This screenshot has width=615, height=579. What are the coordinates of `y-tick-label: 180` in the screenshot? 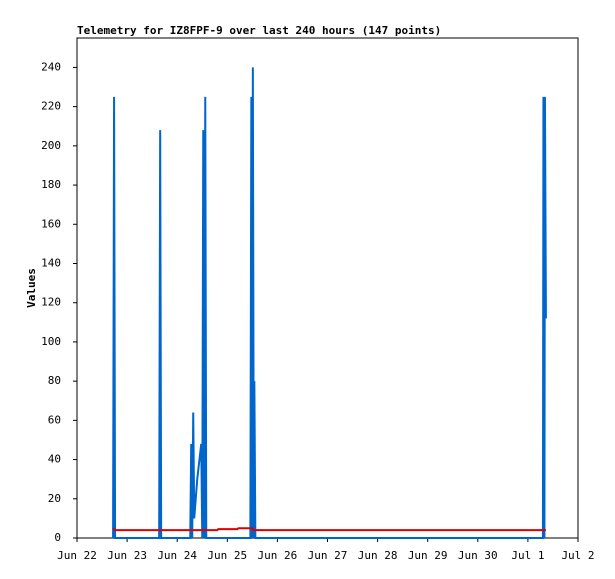 It's located at (51, 184).